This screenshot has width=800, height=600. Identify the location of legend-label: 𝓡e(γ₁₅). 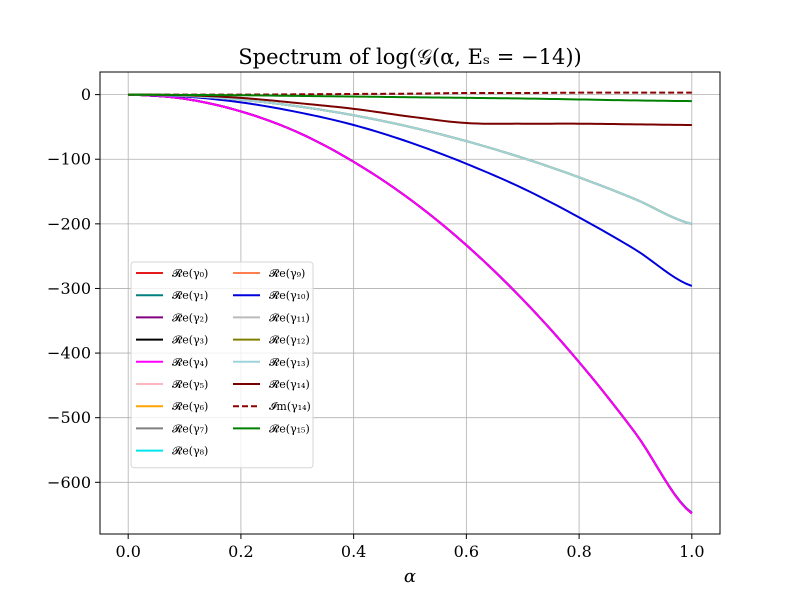
(289, 428).